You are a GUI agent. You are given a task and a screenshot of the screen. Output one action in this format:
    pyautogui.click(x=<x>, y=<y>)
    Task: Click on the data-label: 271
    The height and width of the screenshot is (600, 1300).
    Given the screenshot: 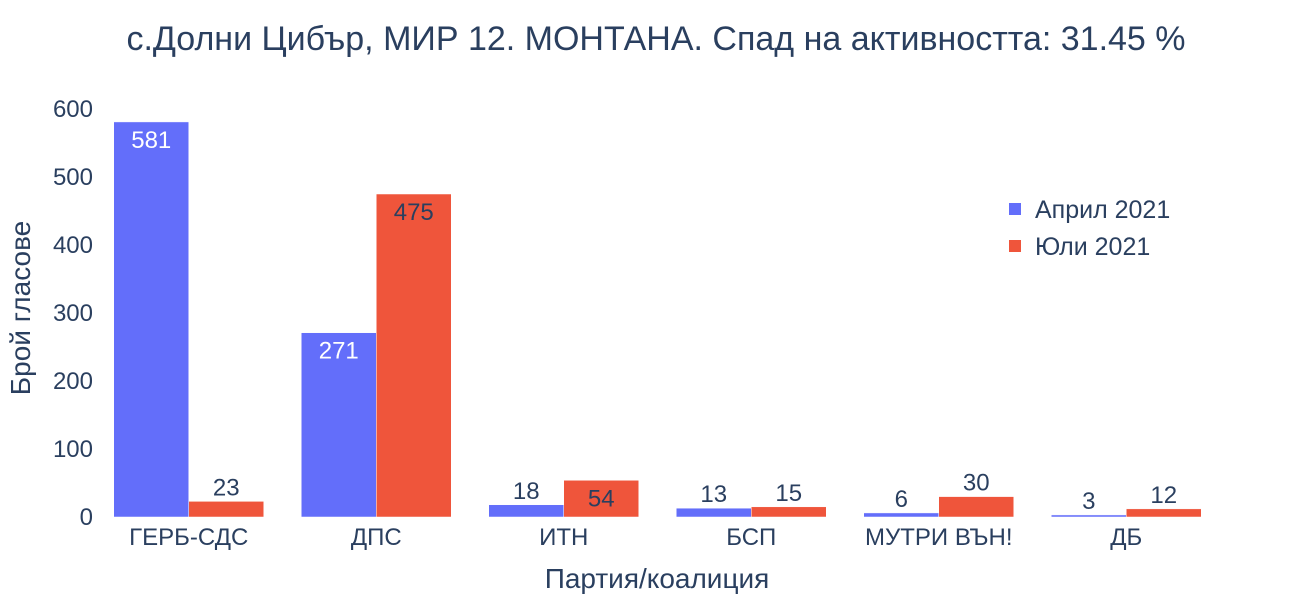 What is the action you would take?
    pyautogui.click(x=339, y=351)
    